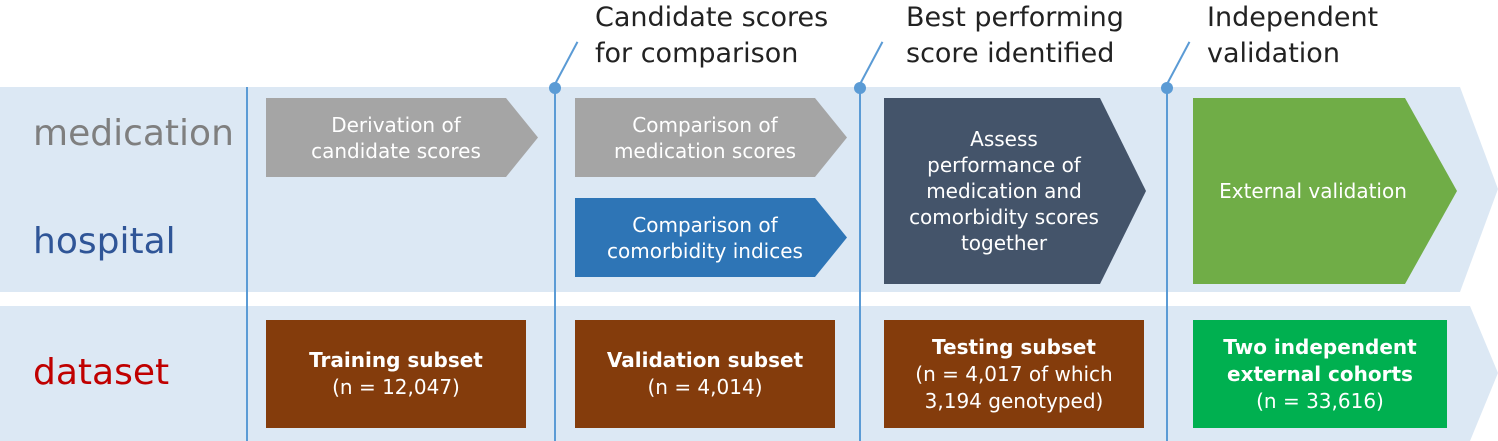  I want to click on comparison-medication-label: Comparison of medication scores, so click(705, 137).